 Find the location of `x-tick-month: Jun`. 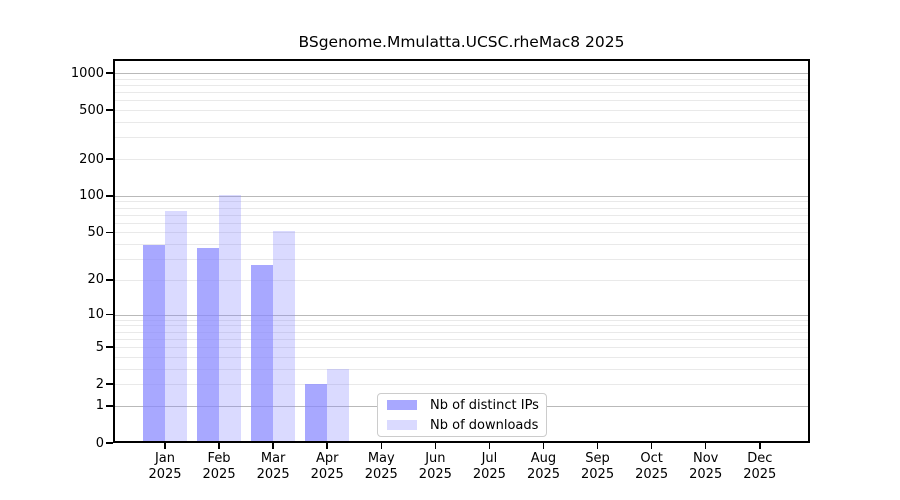

x-tick-month: Jun is located at coordinates (435, 458).